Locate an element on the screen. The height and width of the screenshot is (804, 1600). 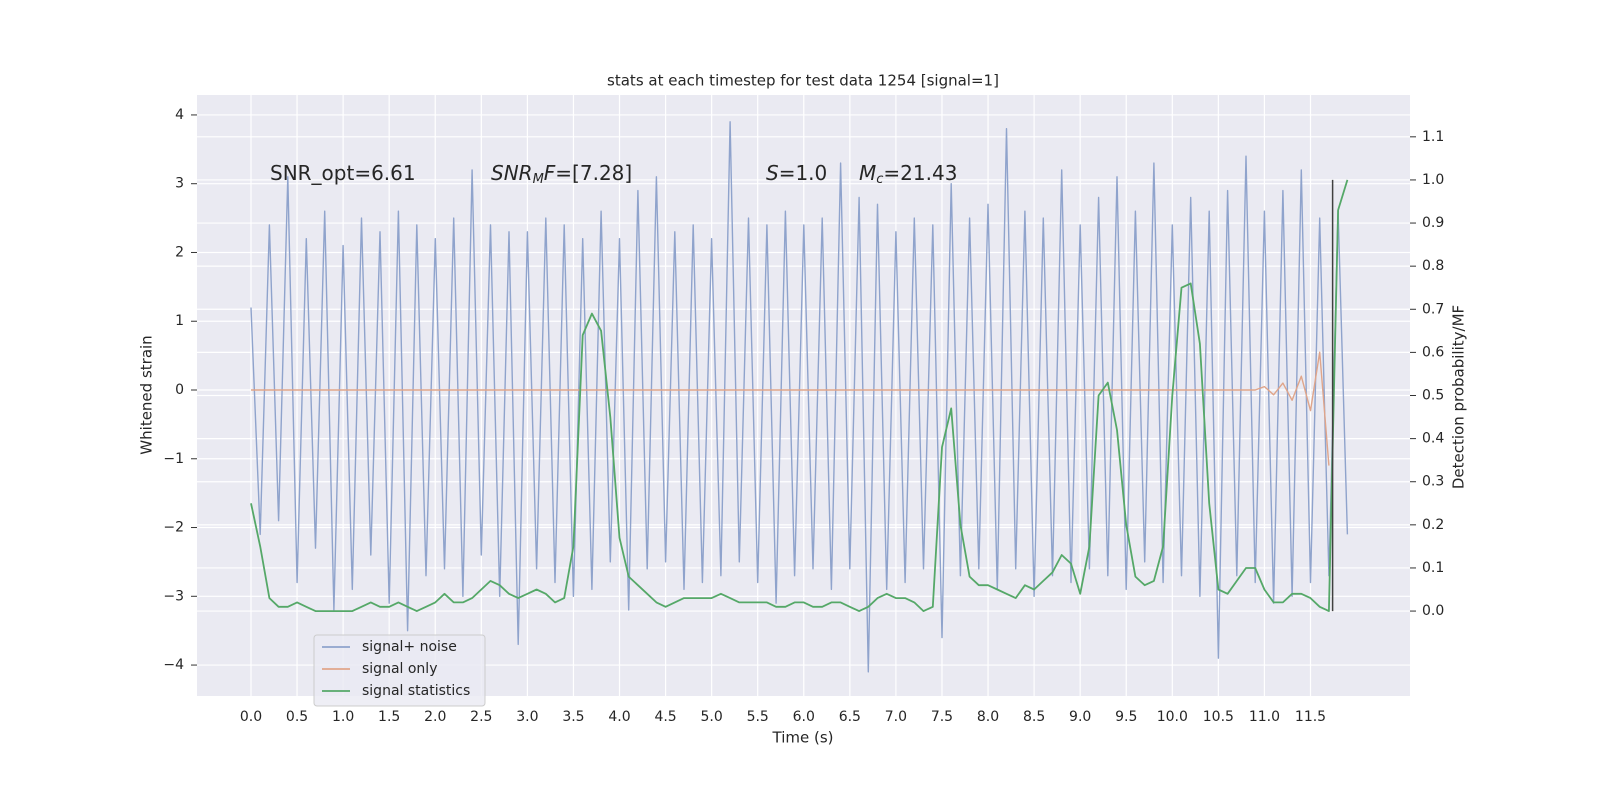
x-tick-label: 6.5 is located at coordinates (850, 717).